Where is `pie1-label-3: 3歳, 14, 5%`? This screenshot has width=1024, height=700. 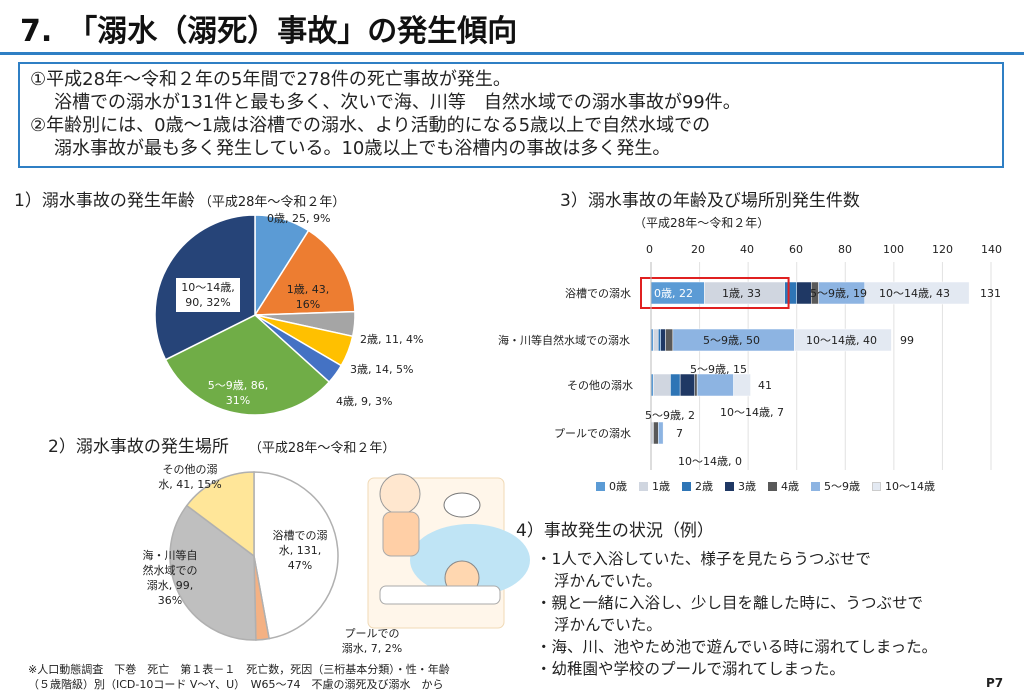
pie1-label-3: 3歳, 14, 5% is located at coordinates (382, 369).